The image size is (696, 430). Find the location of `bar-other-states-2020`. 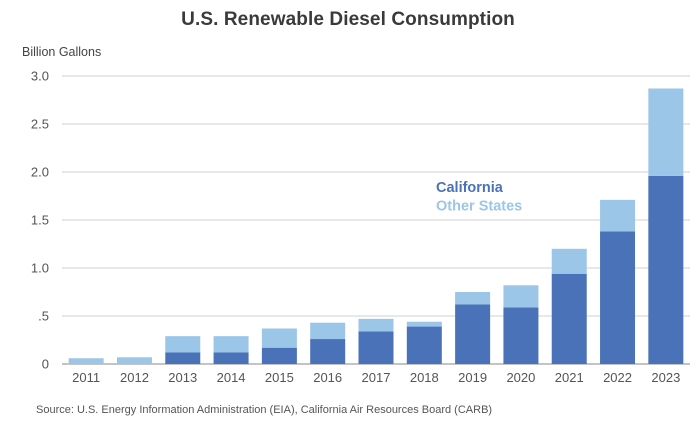

bar-other-states-2020 is located at coordinates (521, 296).